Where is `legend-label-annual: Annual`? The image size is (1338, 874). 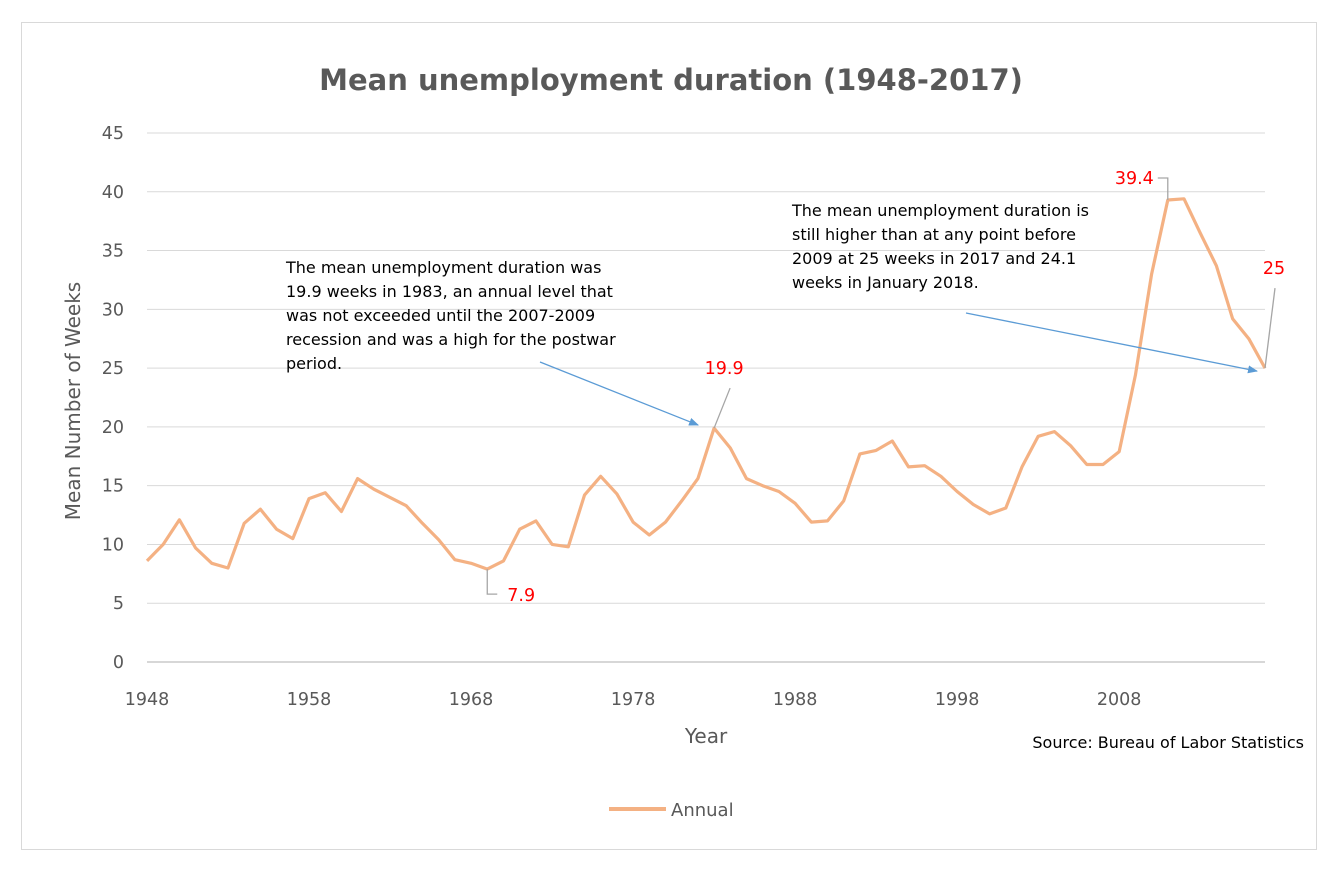
legend-label-annual: Annual is located at coordinates (702, 810).